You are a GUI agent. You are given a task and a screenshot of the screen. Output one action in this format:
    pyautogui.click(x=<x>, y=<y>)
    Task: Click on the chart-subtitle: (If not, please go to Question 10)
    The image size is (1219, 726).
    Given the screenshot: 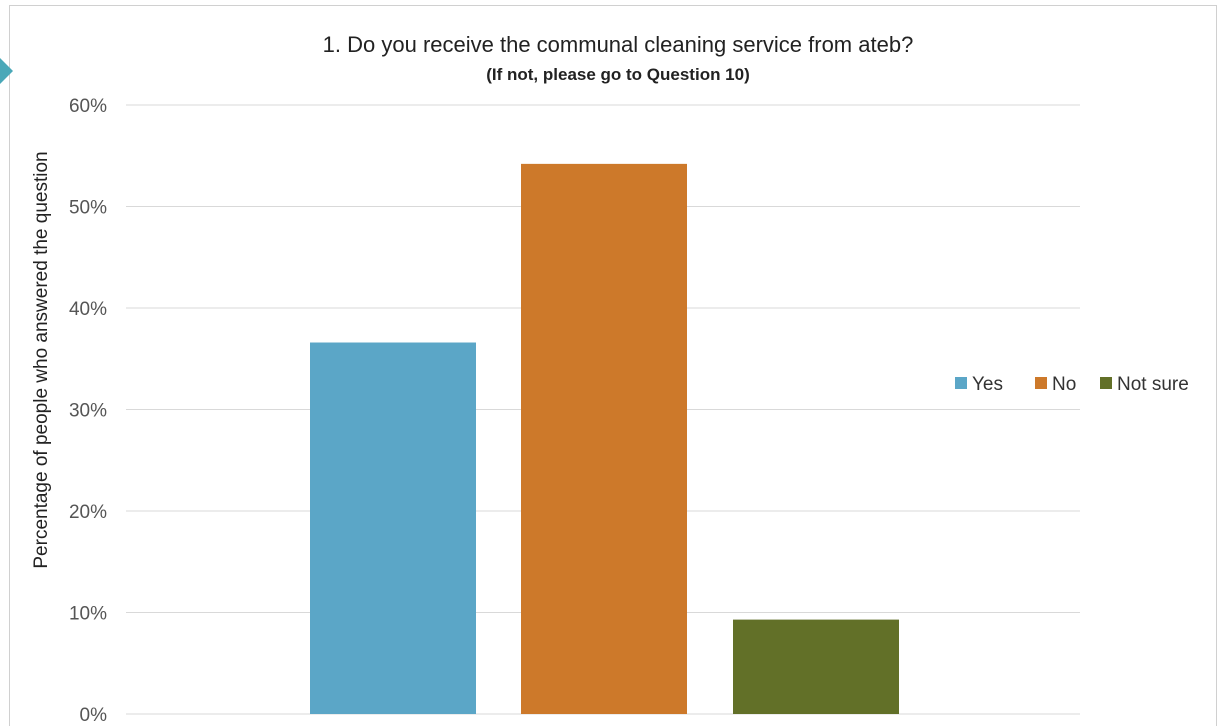 What is the action you would take?
    pyautogui.click(x=618, y=74)
    